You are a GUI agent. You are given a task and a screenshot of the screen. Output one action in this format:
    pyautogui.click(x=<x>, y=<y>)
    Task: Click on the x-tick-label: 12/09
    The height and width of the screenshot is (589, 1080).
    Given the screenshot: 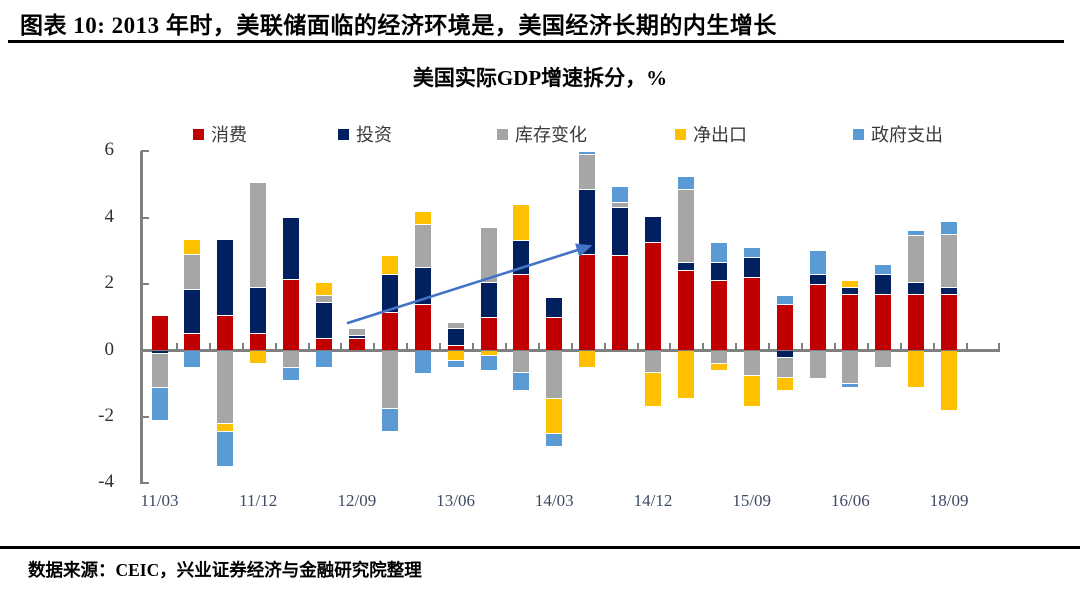 What is the action you would take?
    pyautogui.click(x=357, y=500)
    